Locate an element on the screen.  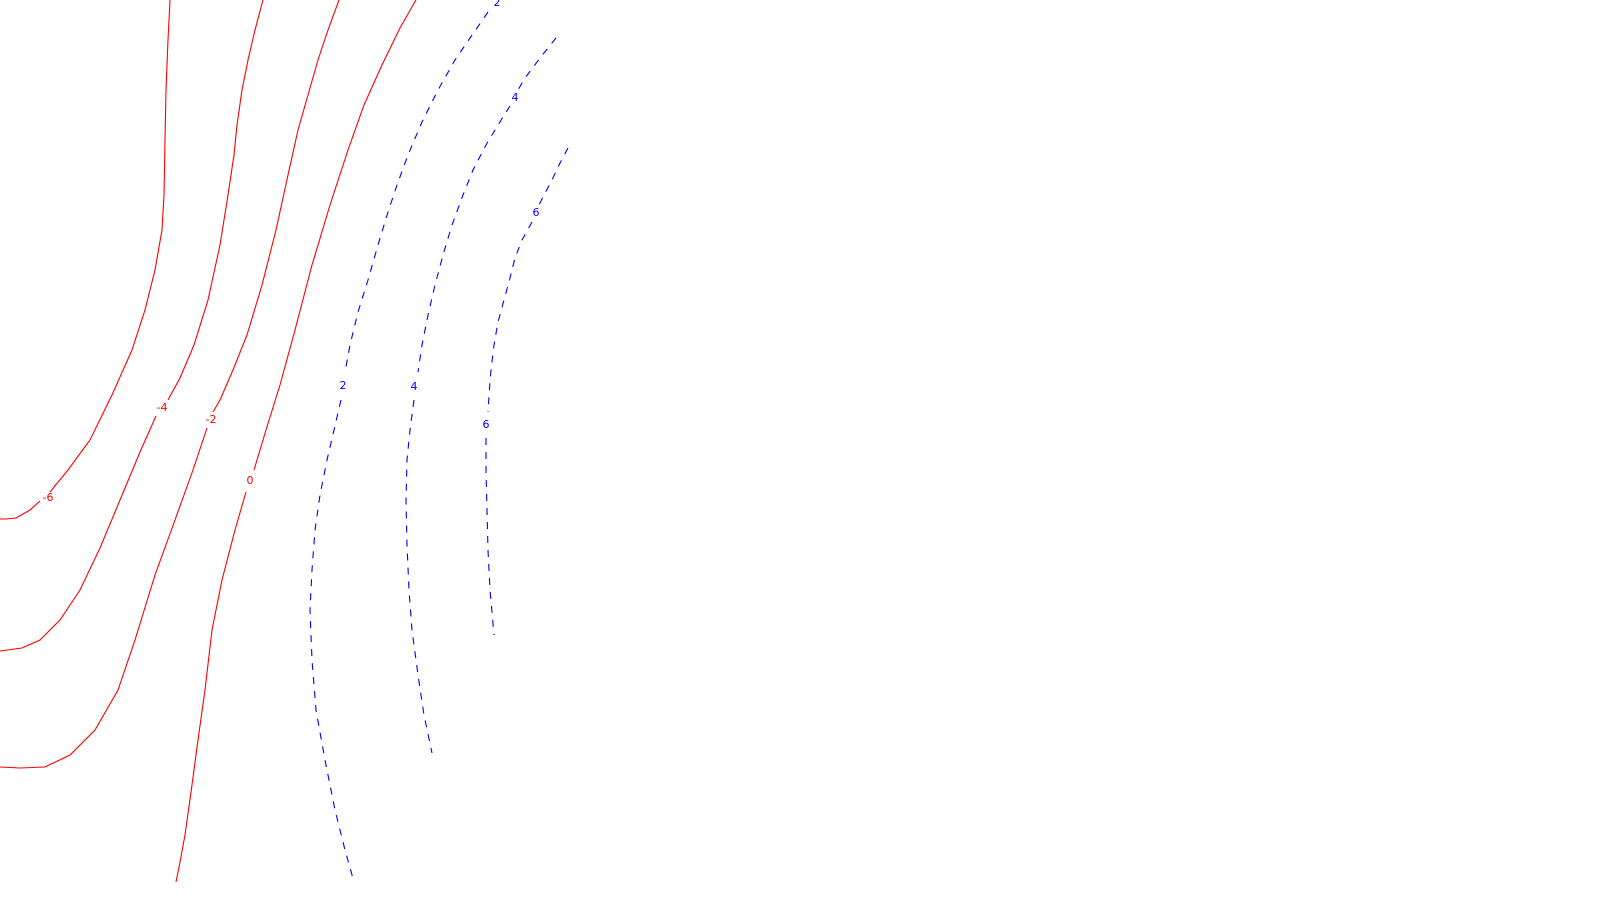
contour-label-0: 0 is located at coordinates (250, 480).